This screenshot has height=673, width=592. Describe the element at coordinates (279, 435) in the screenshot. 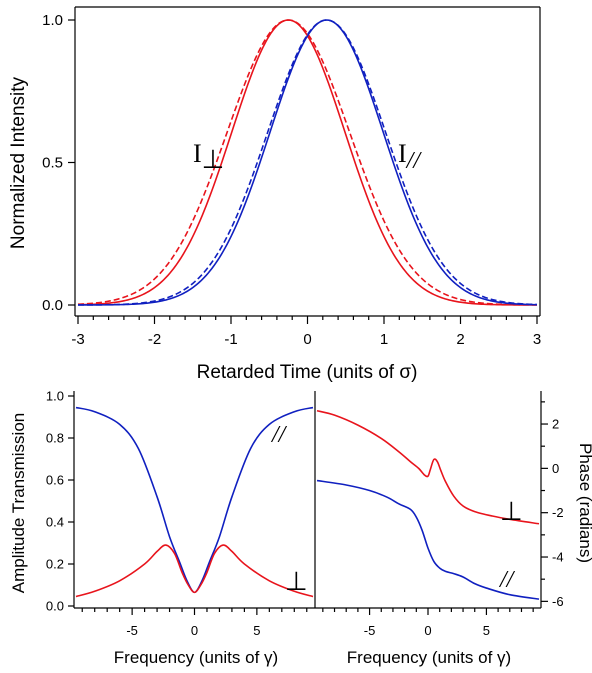

I see `bl-annotation-parallel: //` at that location.